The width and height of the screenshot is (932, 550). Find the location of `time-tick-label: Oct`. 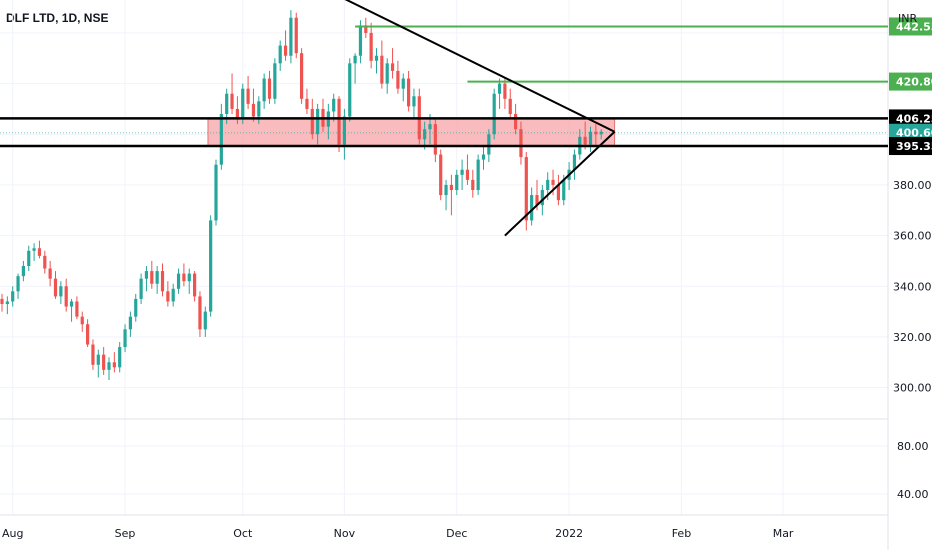

time-tick-label: Oct is located at coordinates (243, 533).